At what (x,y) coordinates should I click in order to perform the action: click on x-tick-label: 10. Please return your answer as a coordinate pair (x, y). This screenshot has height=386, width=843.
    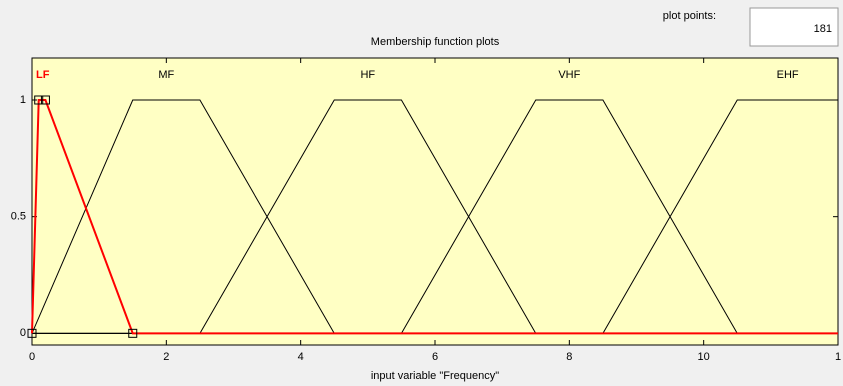
    Looking at the image, I should click on (704, 357).